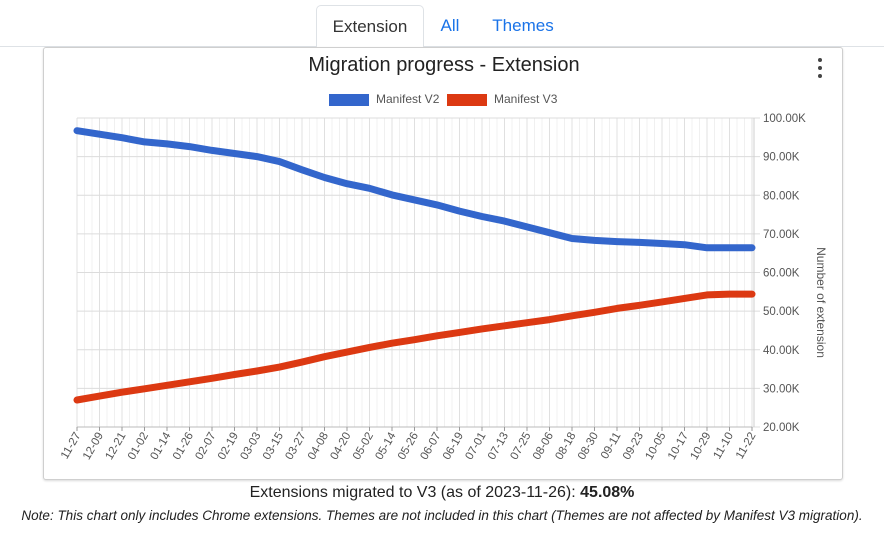 Image resolution: width=884 pixels, height=538 pixels. Describe the element at coordinates (250, 446) in the screenshot. I see `x-tick-label: 03-03` at that location.